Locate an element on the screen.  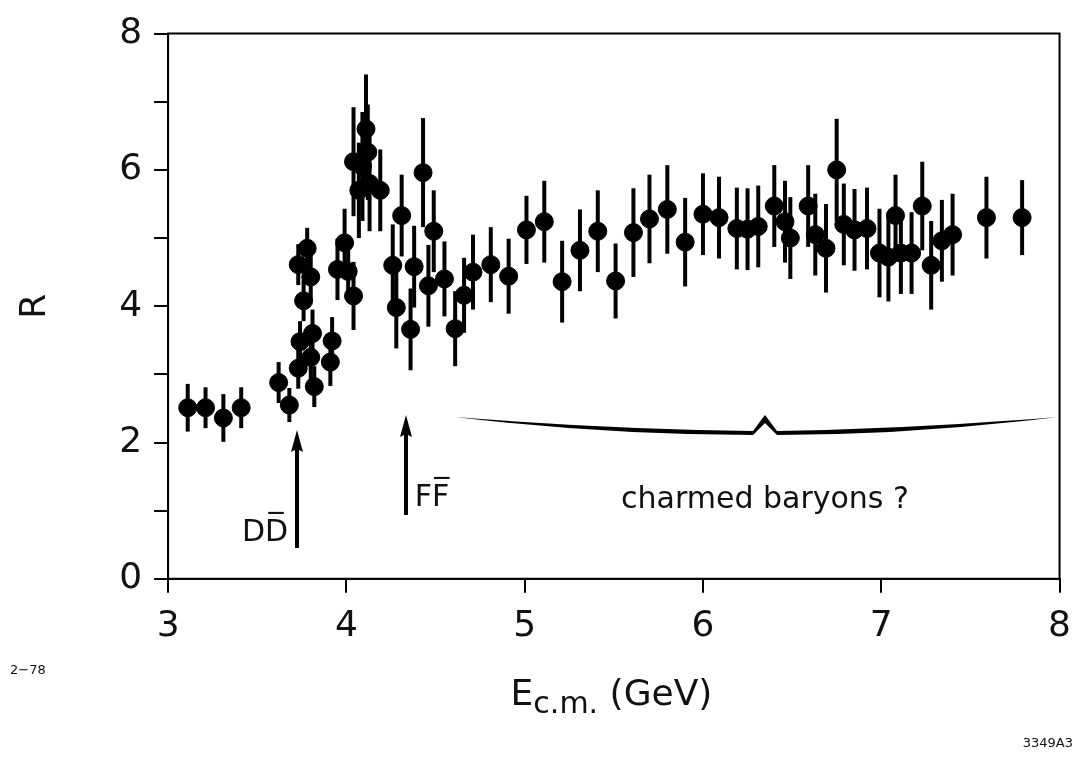
y-tick-label: 2 is located at coordinates (131, 439).